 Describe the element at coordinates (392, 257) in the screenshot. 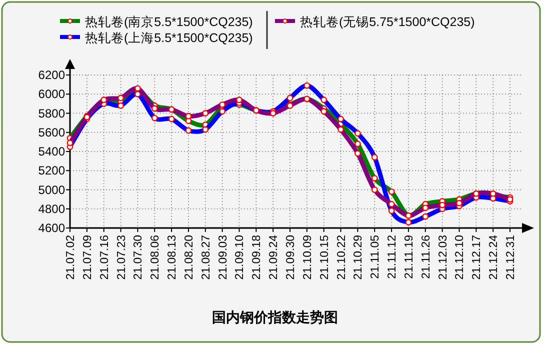

I see `x-tick-label: 21.11.12` at that location.